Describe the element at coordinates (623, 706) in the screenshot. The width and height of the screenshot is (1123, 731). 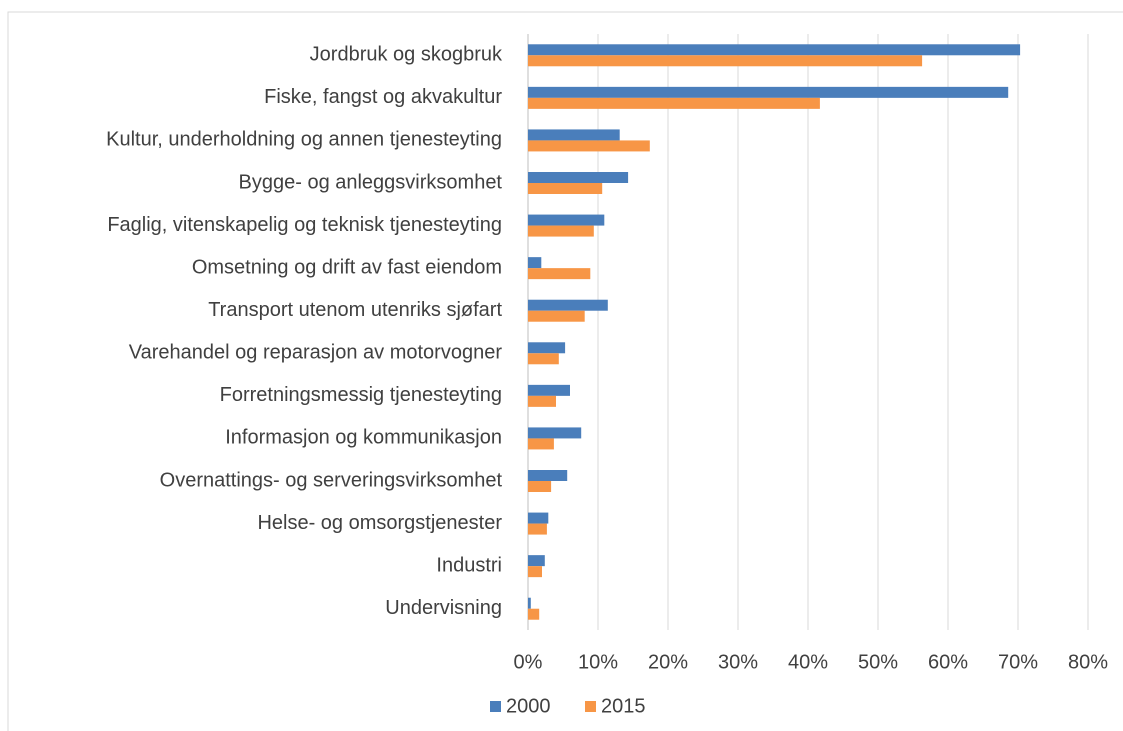
I see `legend-label: 2015` at that location.